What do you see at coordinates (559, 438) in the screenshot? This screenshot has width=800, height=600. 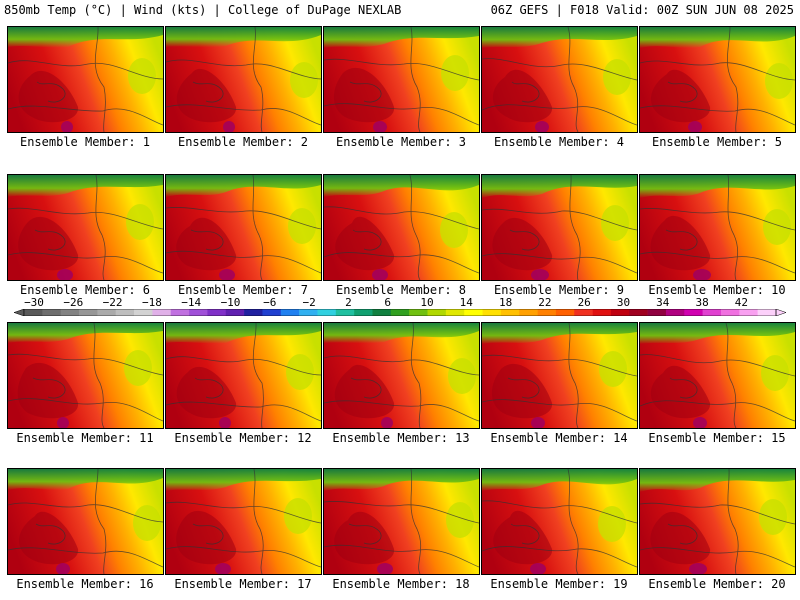 I see `ensemble-member-label: Ensemble Member: 14` at bounding box center [559, 438].